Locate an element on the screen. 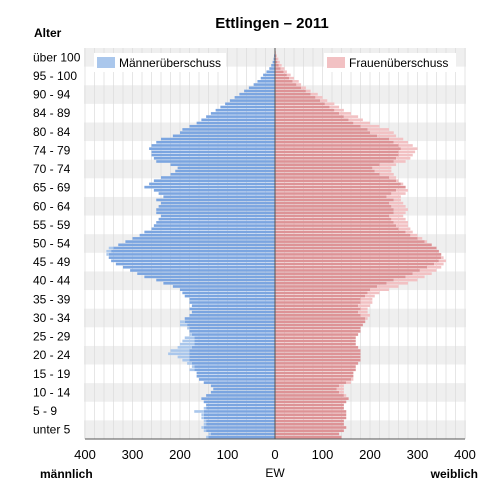 This screenshot has height=490, width=500. legend-male-label: Männerüberschuss is located at coordinates (170, 63).